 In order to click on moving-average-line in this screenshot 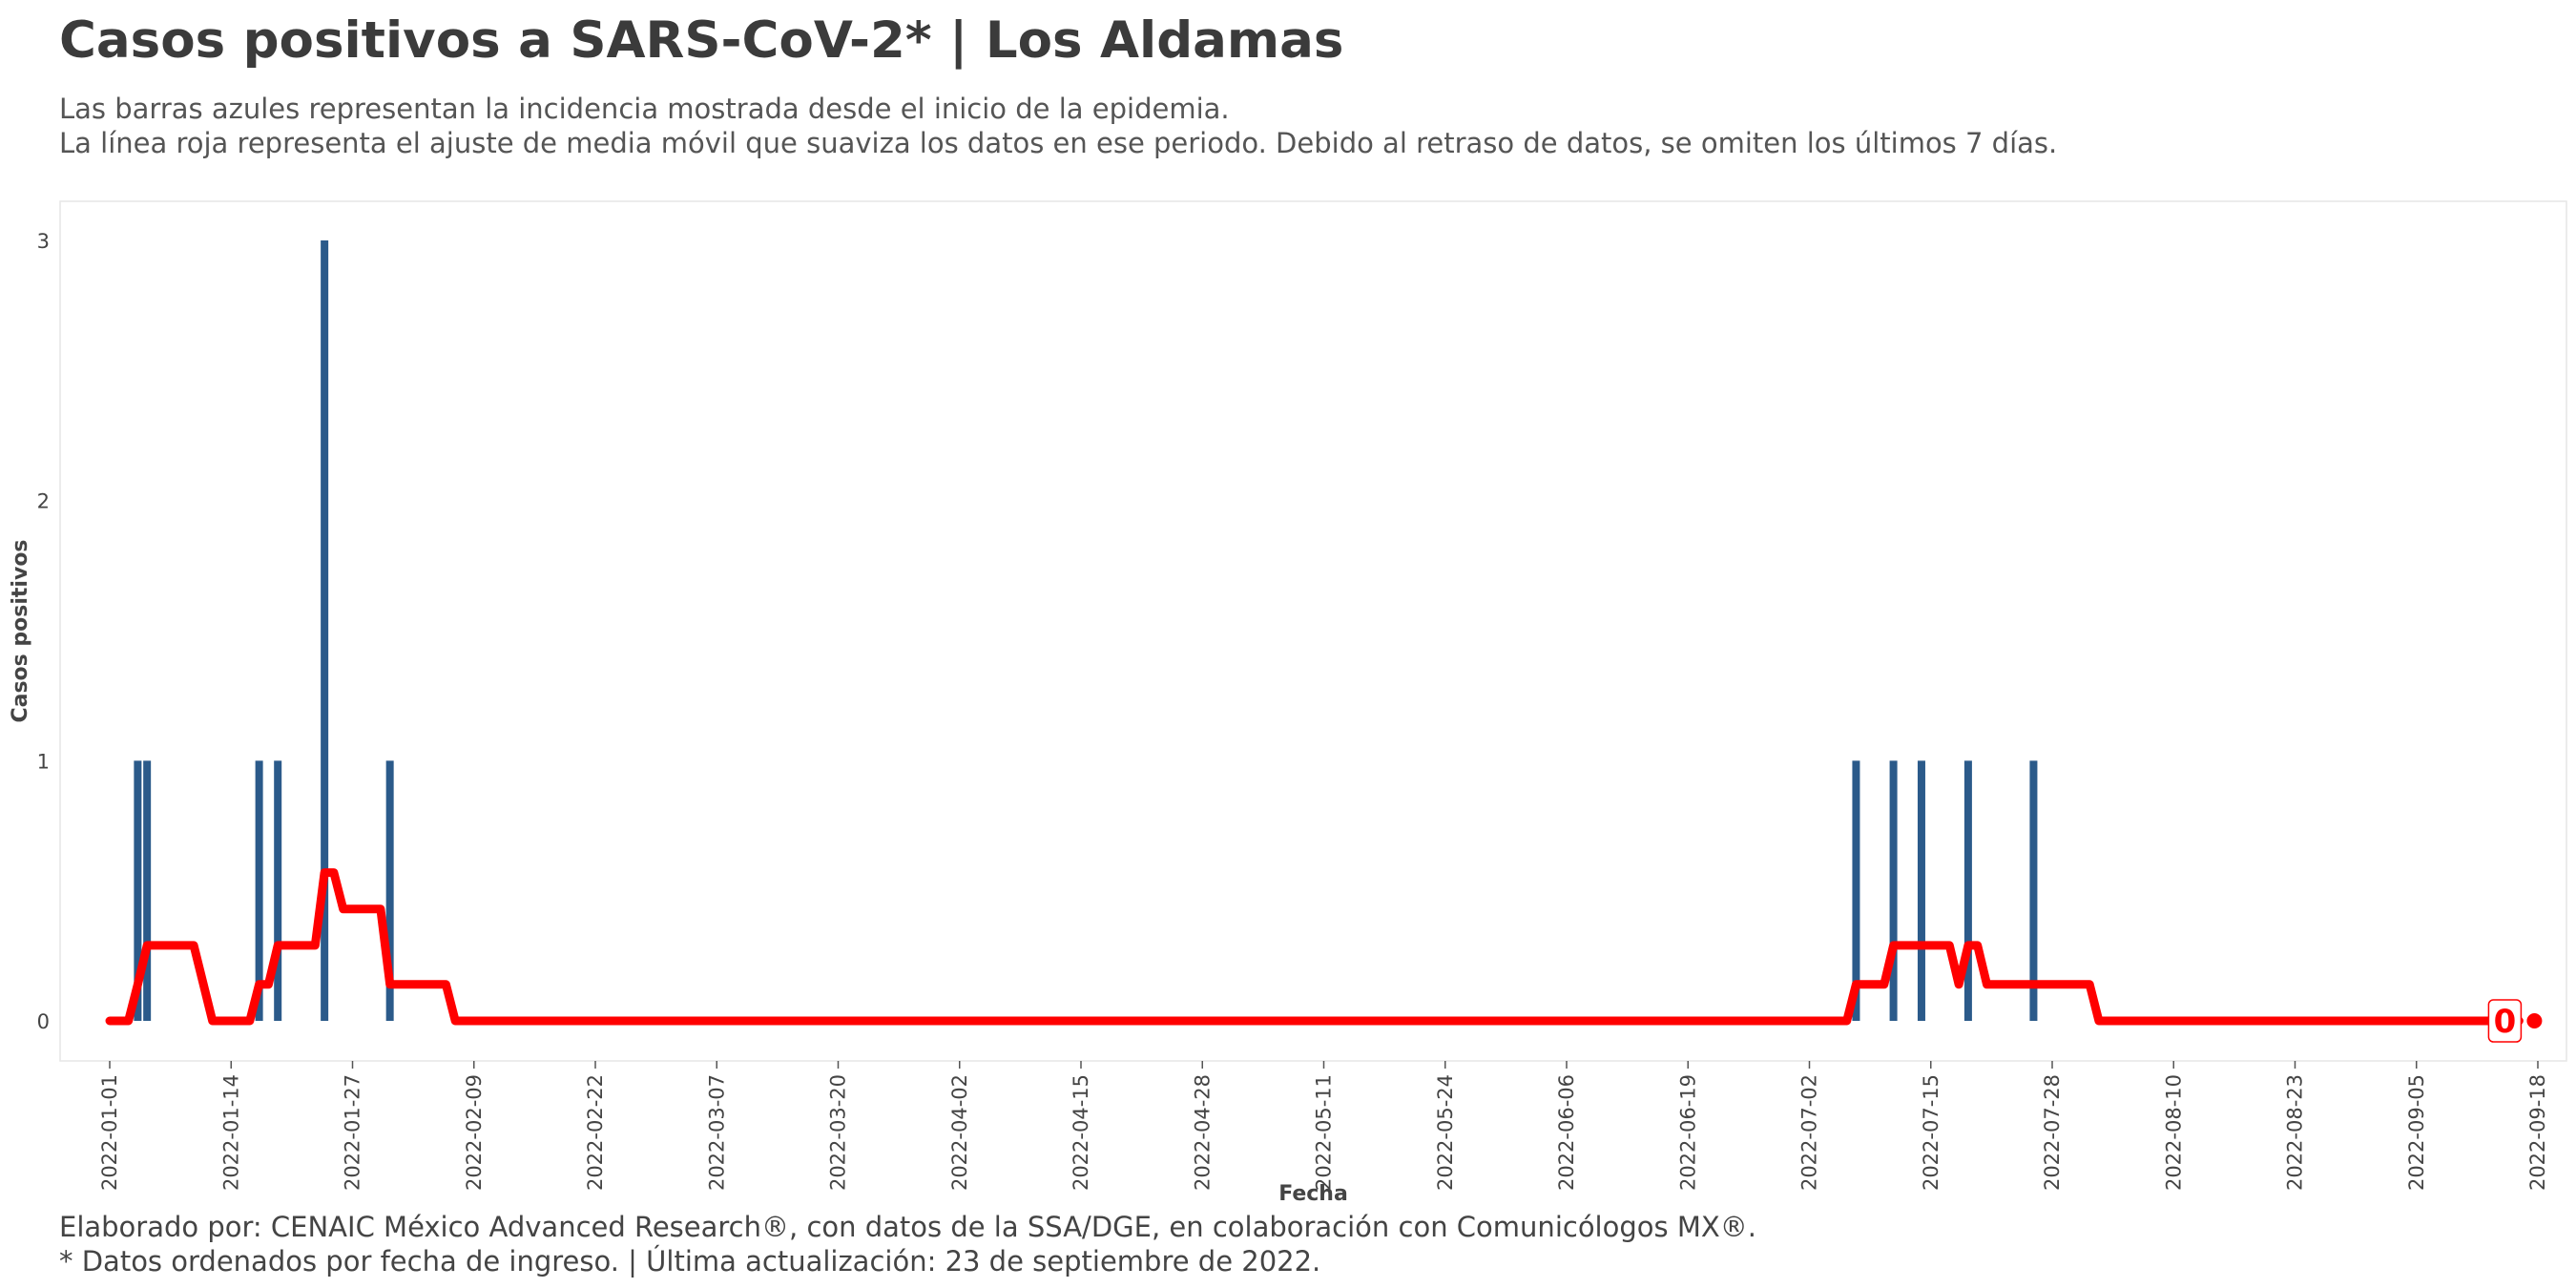, I will do `click(1314, 947)`.